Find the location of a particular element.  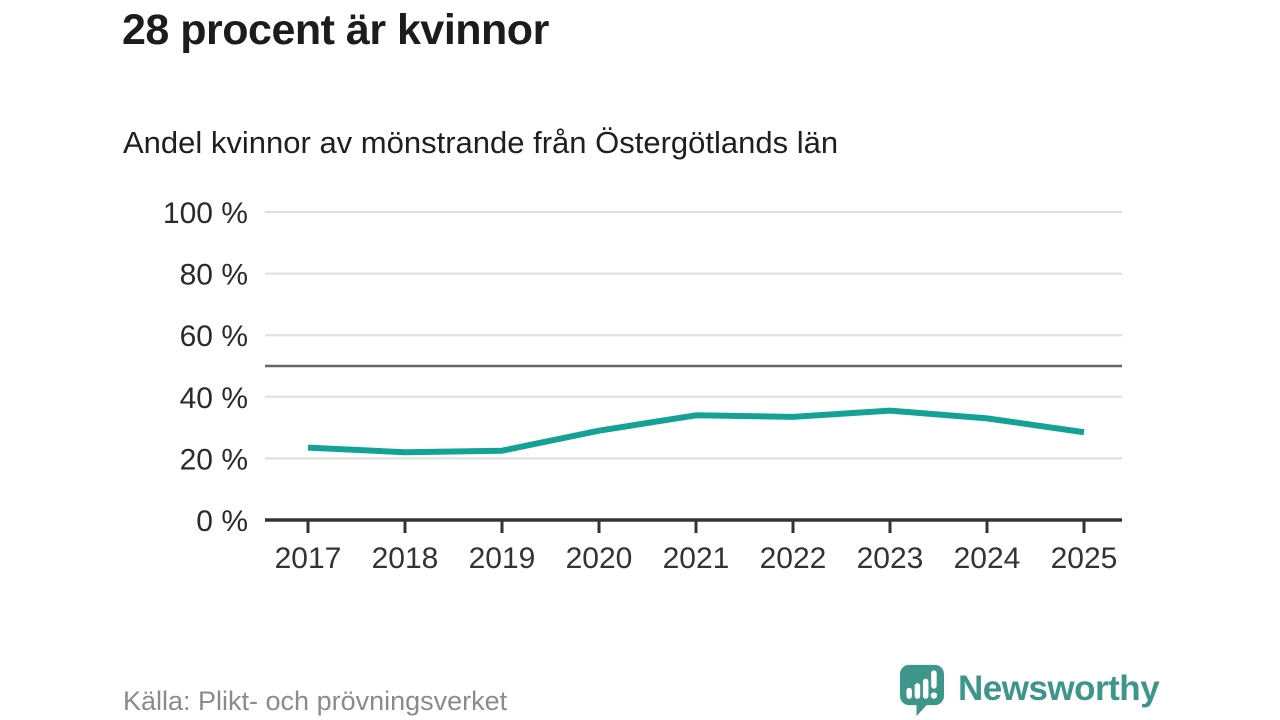

speech-bubble-bar-chart-icon is located at coordinates (922, 690).